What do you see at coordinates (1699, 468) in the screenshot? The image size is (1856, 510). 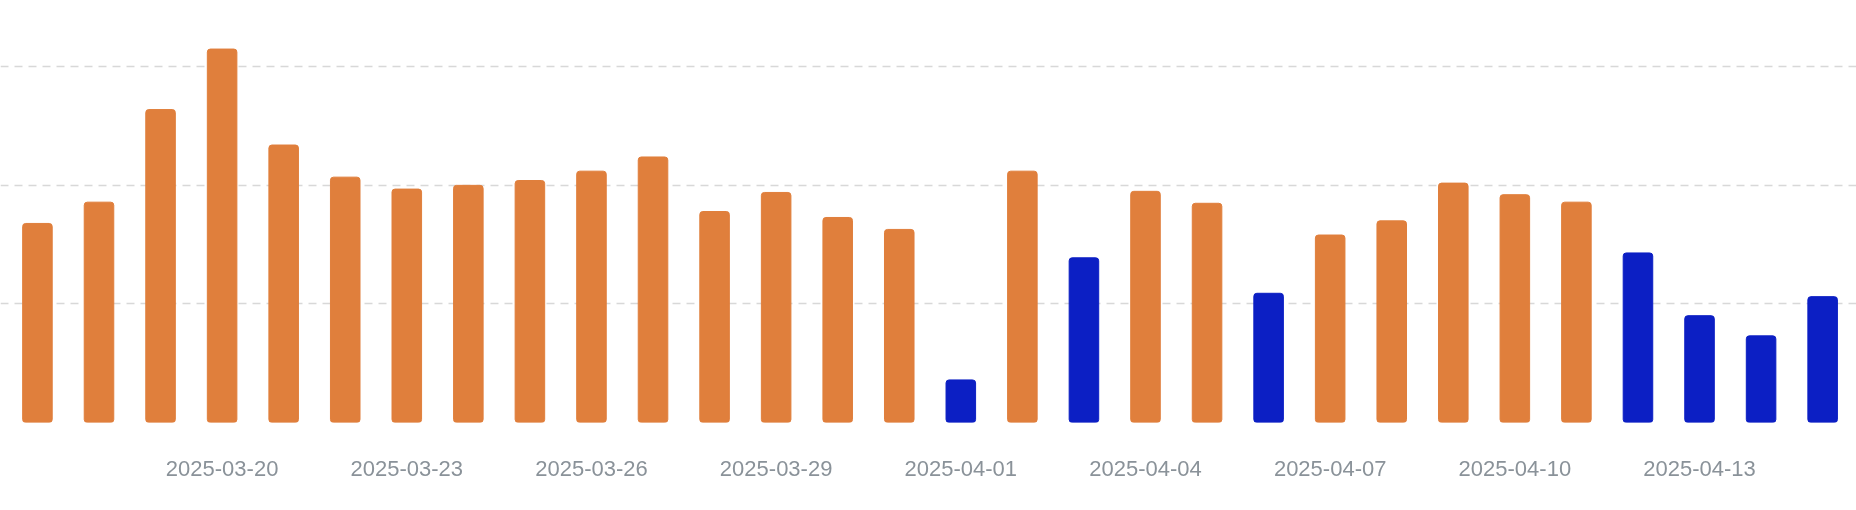 I see `x-tick-label: 2025-04-13` at bounding box center [1699, 468].